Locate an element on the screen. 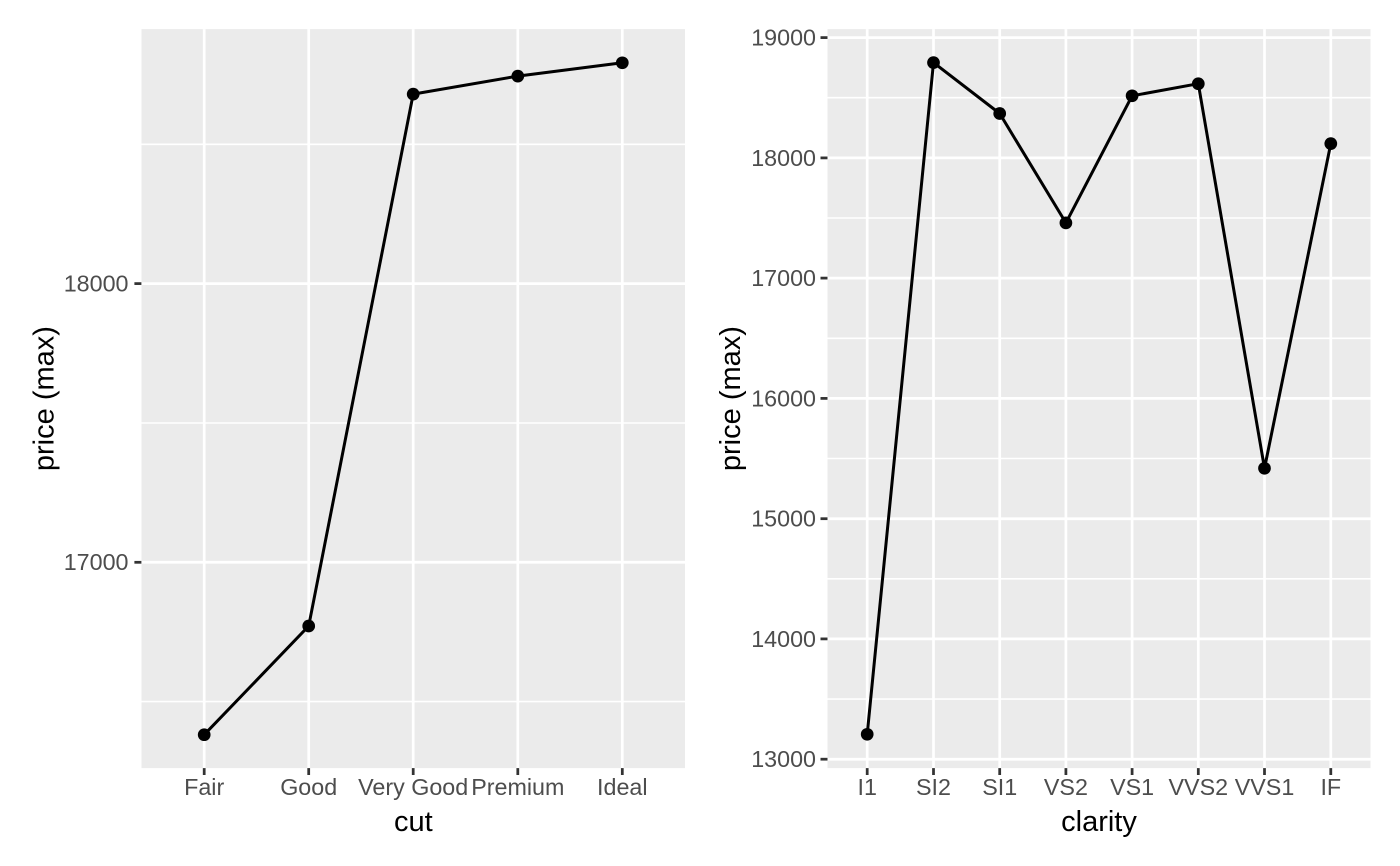 The image size is (1400, 866). svg-text: Good is located at coordinates (308, 787).